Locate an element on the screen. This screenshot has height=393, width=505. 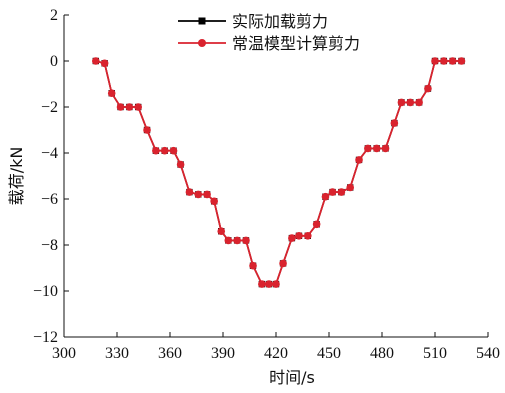
y-tick-label: −4 is located at coordinates (49, 153).